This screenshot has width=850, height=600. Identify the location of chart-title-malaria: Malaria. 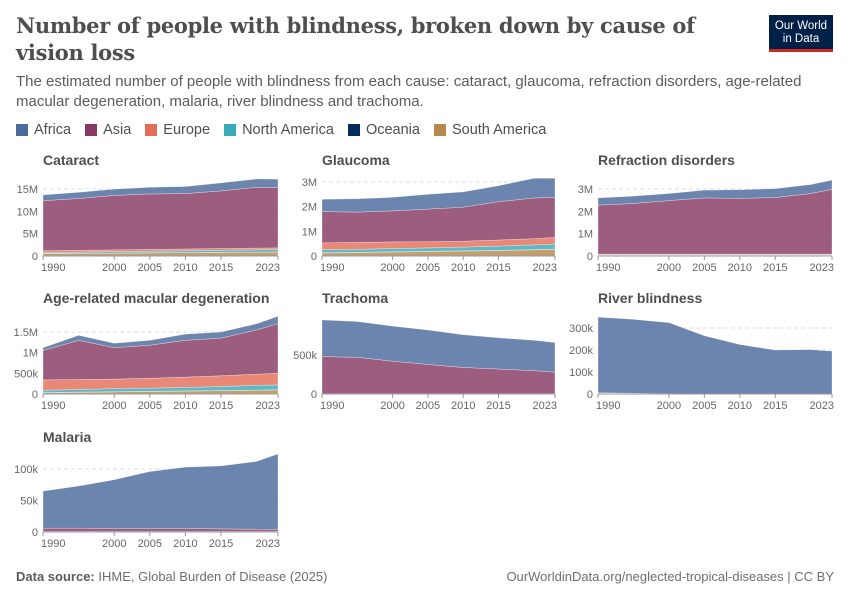
(67, 437).